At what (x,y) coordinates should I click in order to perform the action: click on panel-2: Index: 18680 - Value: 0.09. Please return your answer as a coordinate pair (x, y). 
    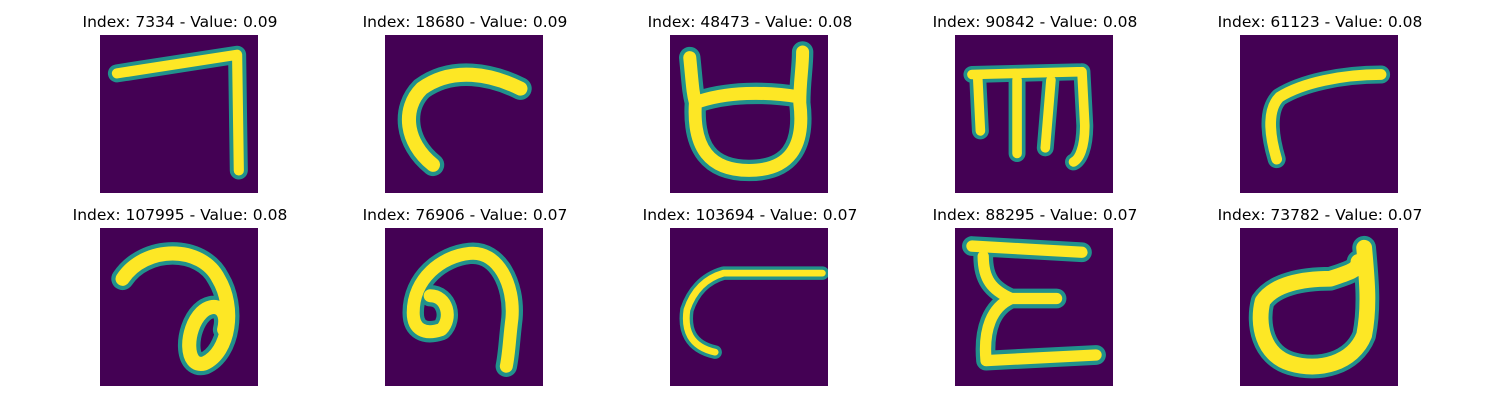
    Looking at the image, I should click on (465, 107).